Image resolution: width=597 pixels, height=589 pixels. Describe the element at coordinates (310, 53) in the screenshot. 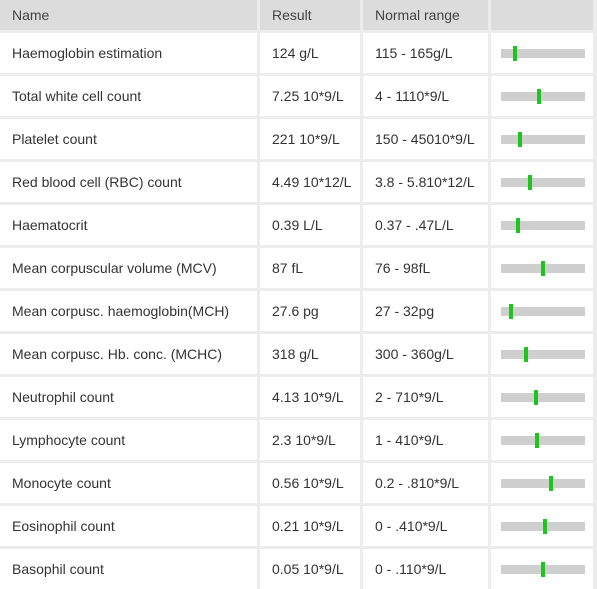

I see `row-result: 124 g/L` at that location.